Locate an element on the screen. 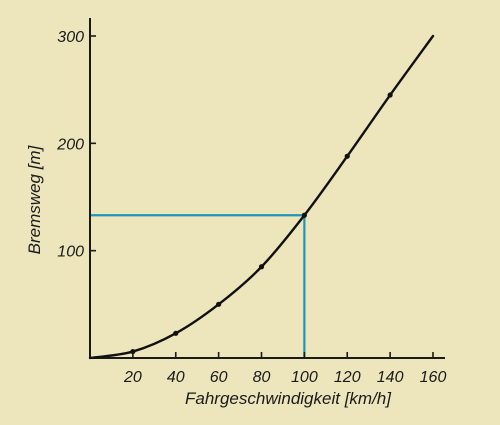 This screenshot has width=500, height=425. x-tick-label: 60 is located at coordinates (219, 377).